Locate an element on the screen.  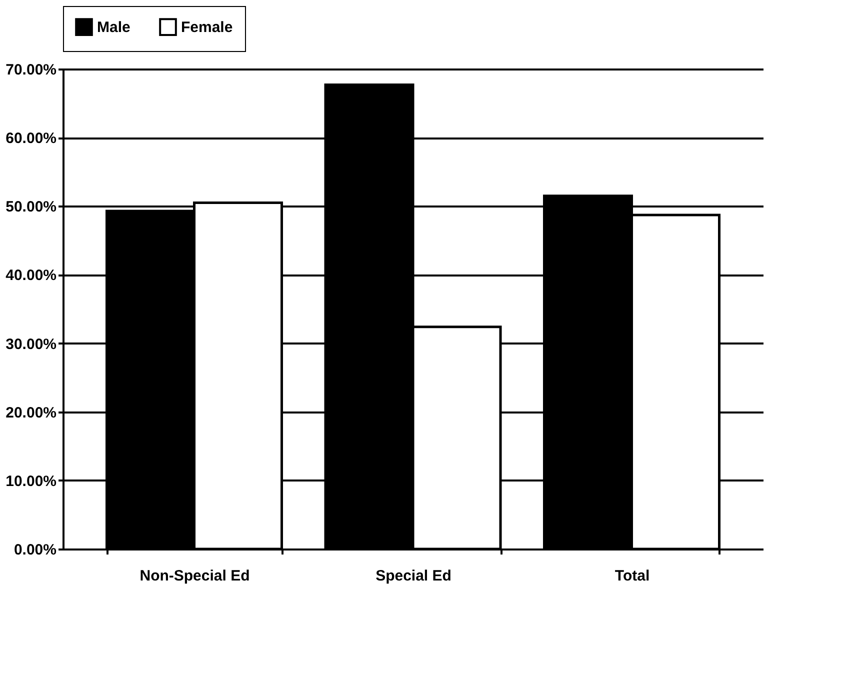
y-tick-label: 40.00% is located at coordinates (31, 275).